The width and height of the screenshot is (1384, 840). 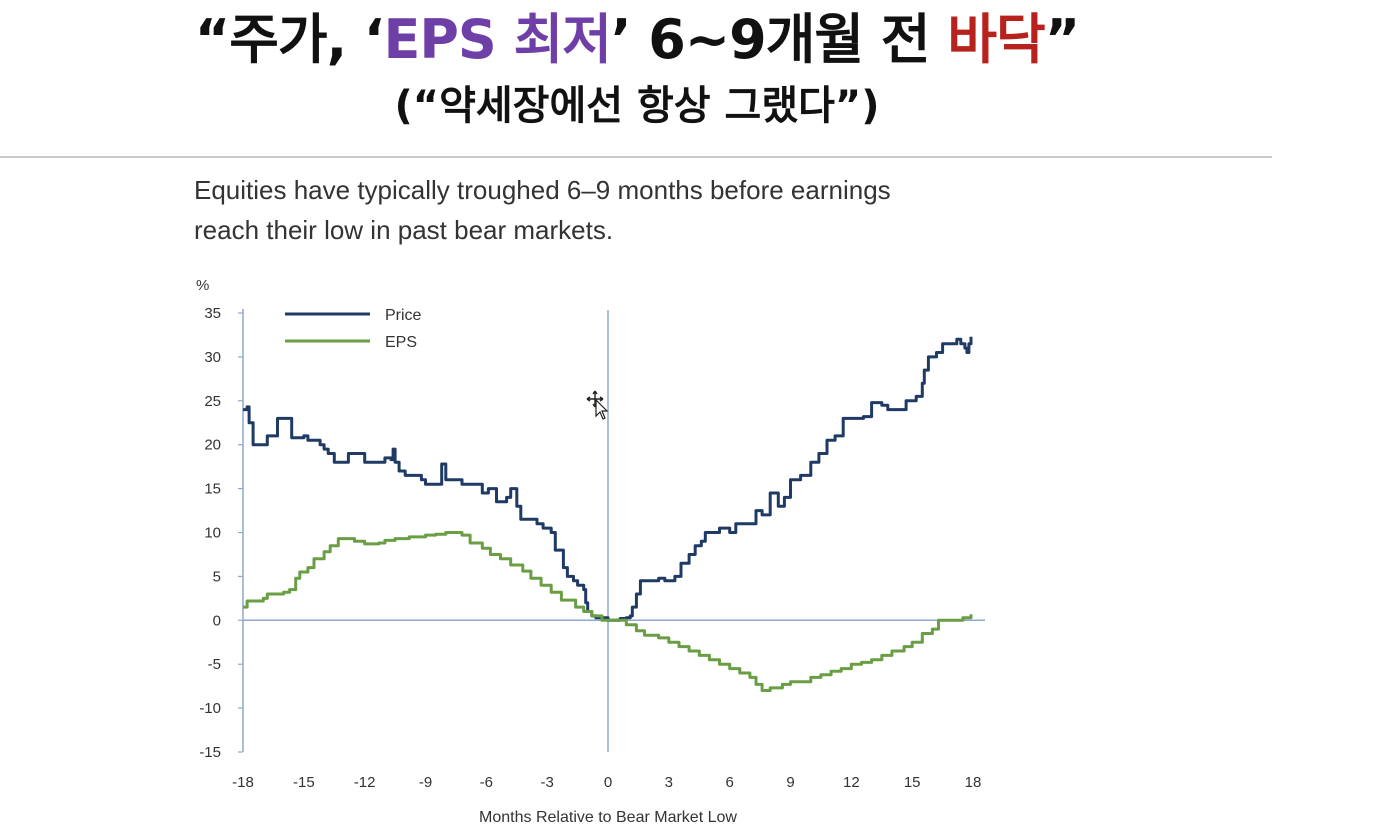 I want to click on x-tick-label: 6, so click(x=729, y=782).